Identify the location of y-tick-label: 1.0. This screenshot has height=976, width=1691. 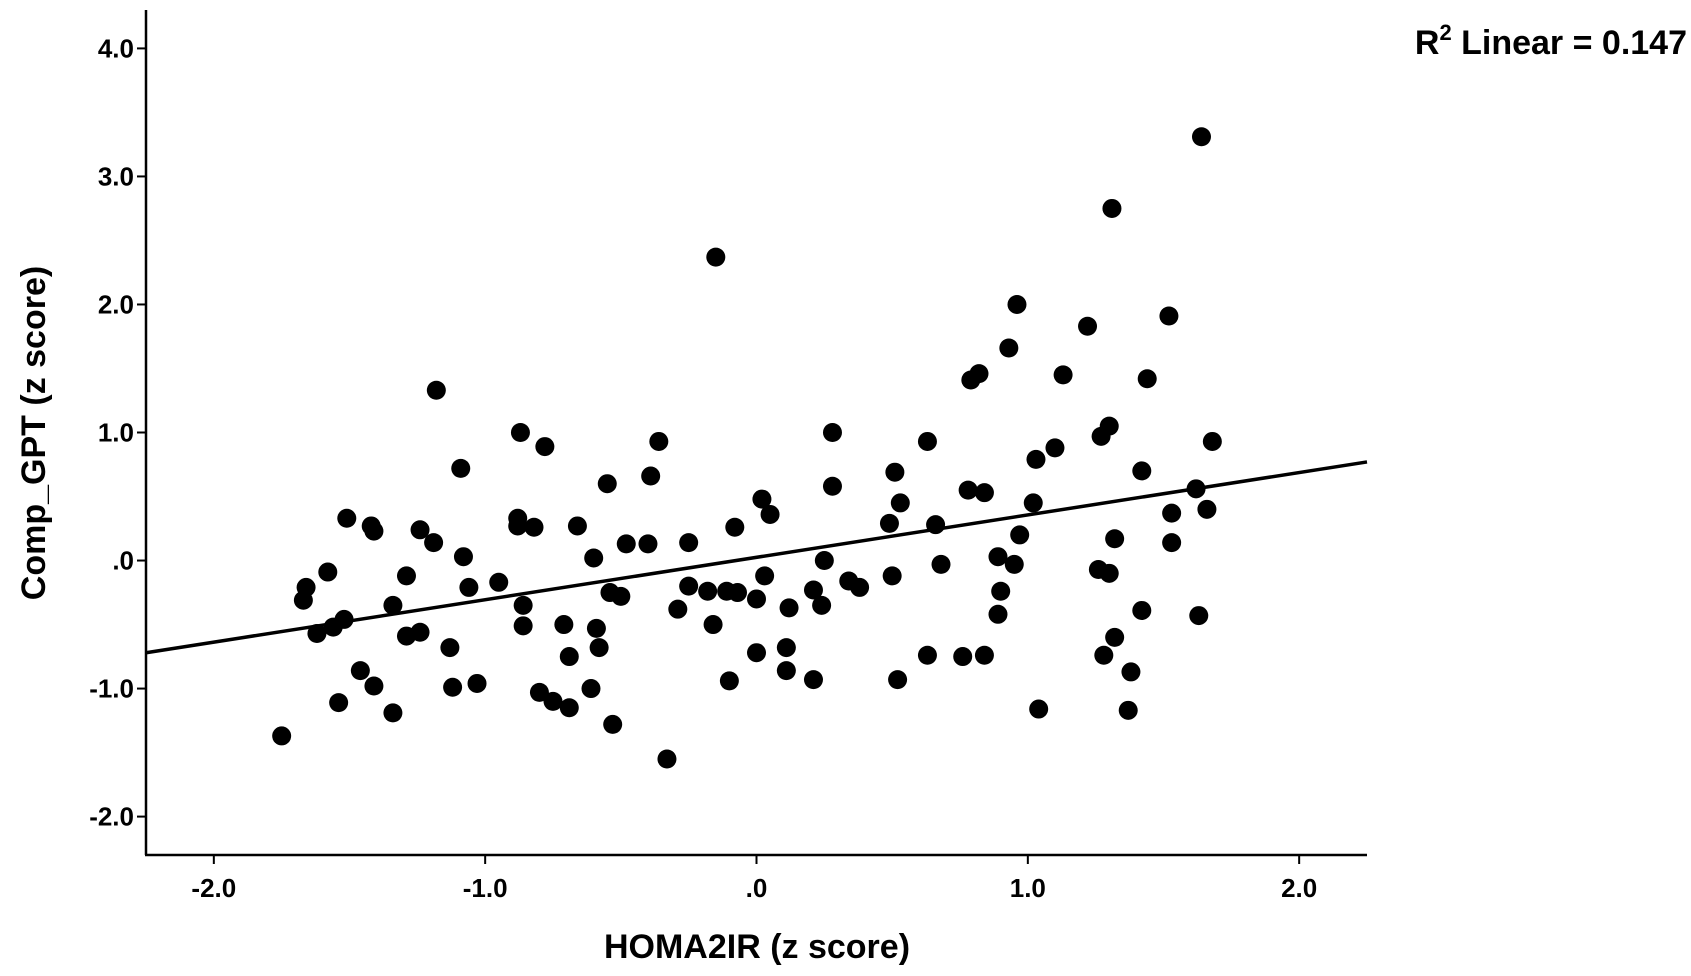
(116, 433).